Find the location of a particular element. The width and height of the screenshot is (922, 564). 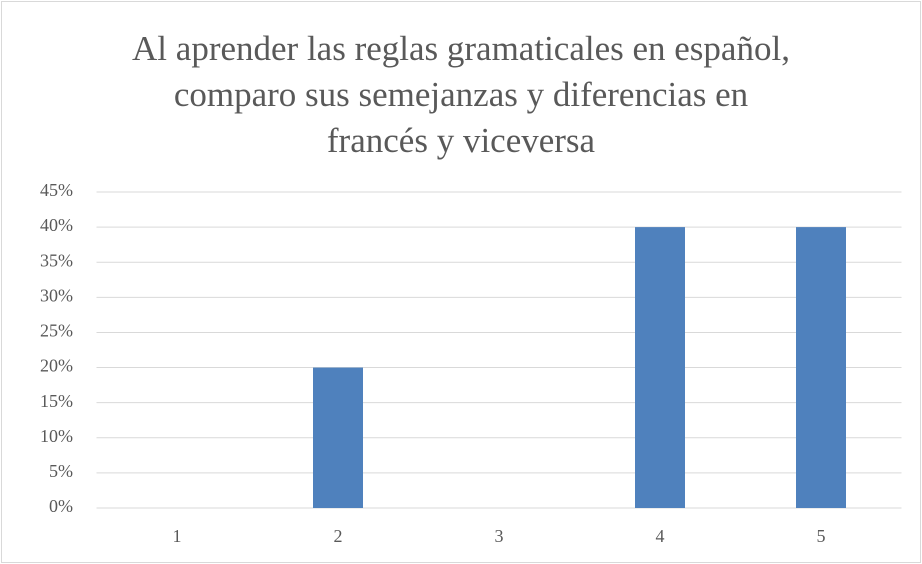

x-tick-label: 4 is located at coordinates (660, 536).